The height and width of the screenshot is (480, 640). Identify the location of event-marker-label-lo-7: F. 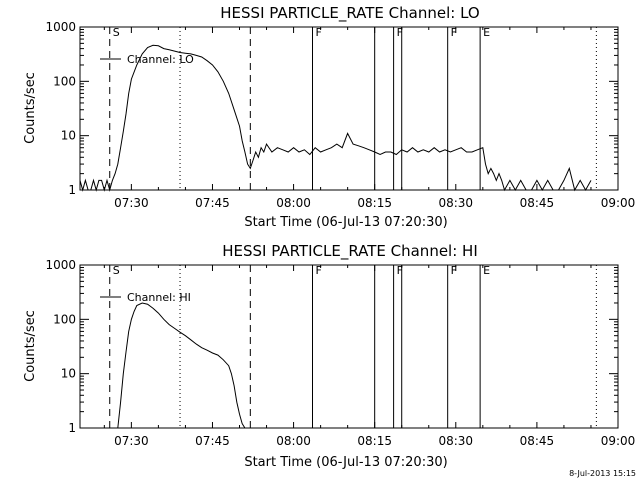
(454, 32).